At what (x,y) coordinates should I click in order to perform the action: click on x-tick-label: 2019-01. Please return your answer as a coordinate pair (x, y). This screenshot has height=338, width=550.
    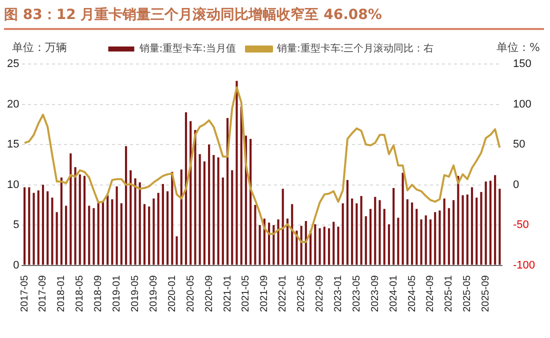
    Looking at the image, I should click on (117, 293).